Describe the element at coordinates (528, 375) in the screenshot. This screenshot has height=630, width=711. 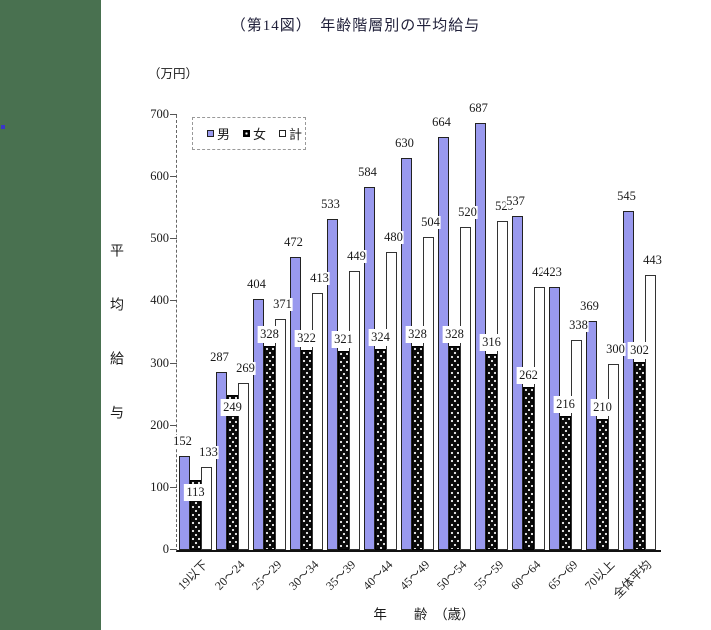
I see `value-label: 262` at that location.